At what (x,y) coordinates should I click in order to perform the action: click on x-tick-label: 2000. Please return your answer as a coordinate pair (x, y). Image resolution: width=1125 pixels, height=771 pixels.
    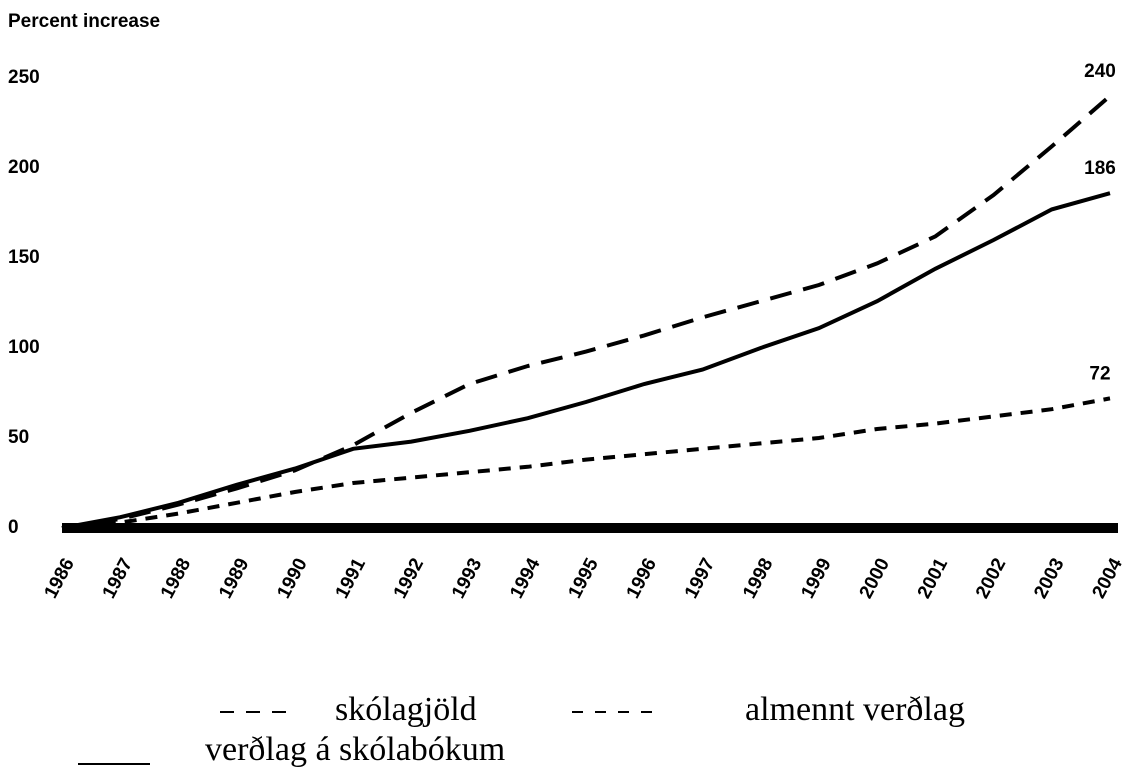
    Looking at the image, I should click on (875, 578).